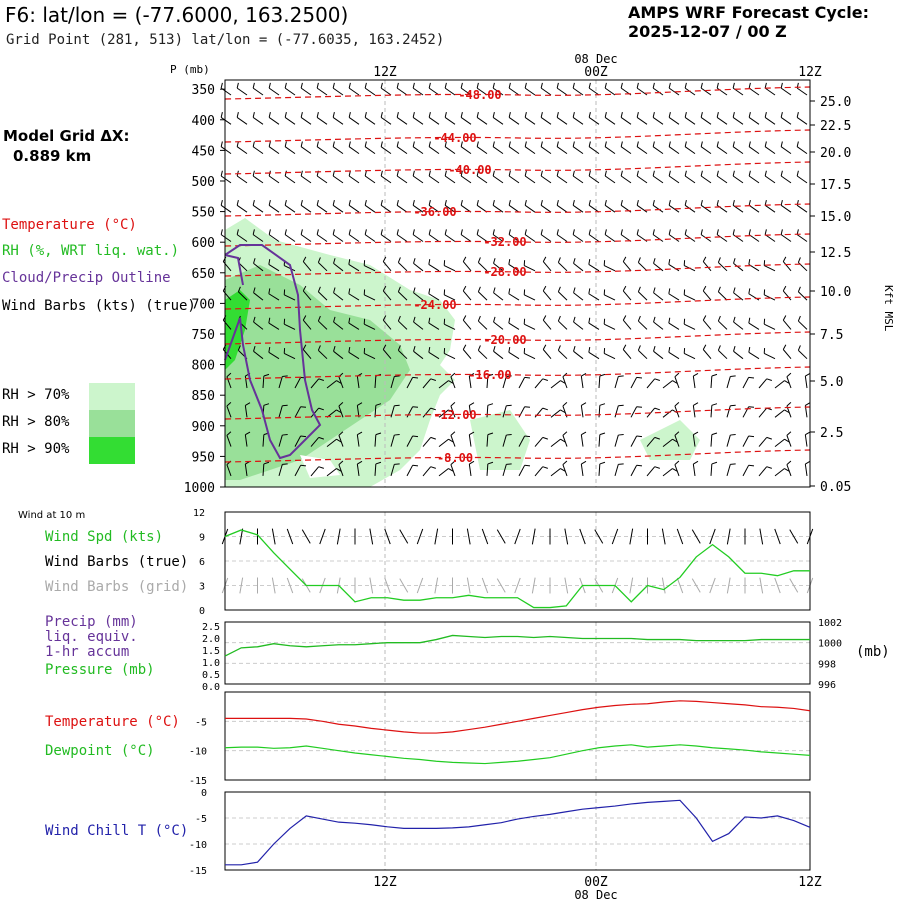  What do you see at coordinates (91, 622) in the screenshot?
I see `precip-label: Precip (mm)` at bounding box center [91, 622].